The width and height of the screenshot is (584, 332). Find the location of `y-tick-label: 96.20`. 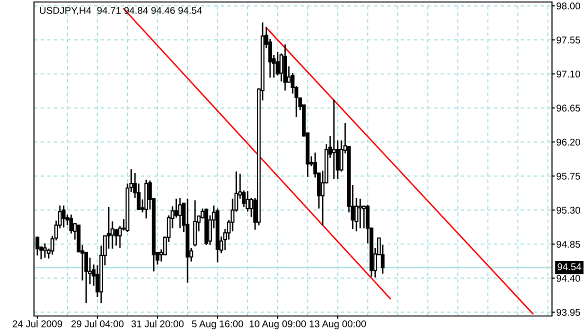

y-tick-label: 96.20 is located at coordinates (568, 142).